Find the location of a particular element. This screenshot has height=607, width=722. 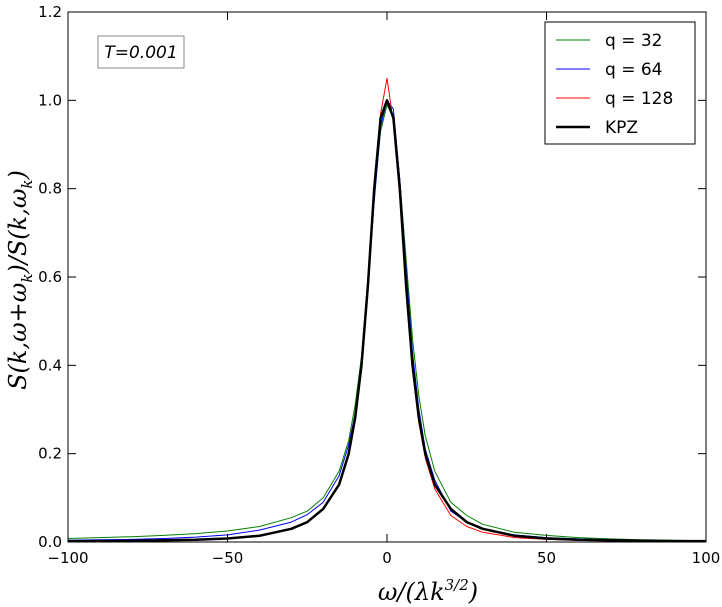

legend-label-q64: q = 64 is located at coordinates (633, 70).